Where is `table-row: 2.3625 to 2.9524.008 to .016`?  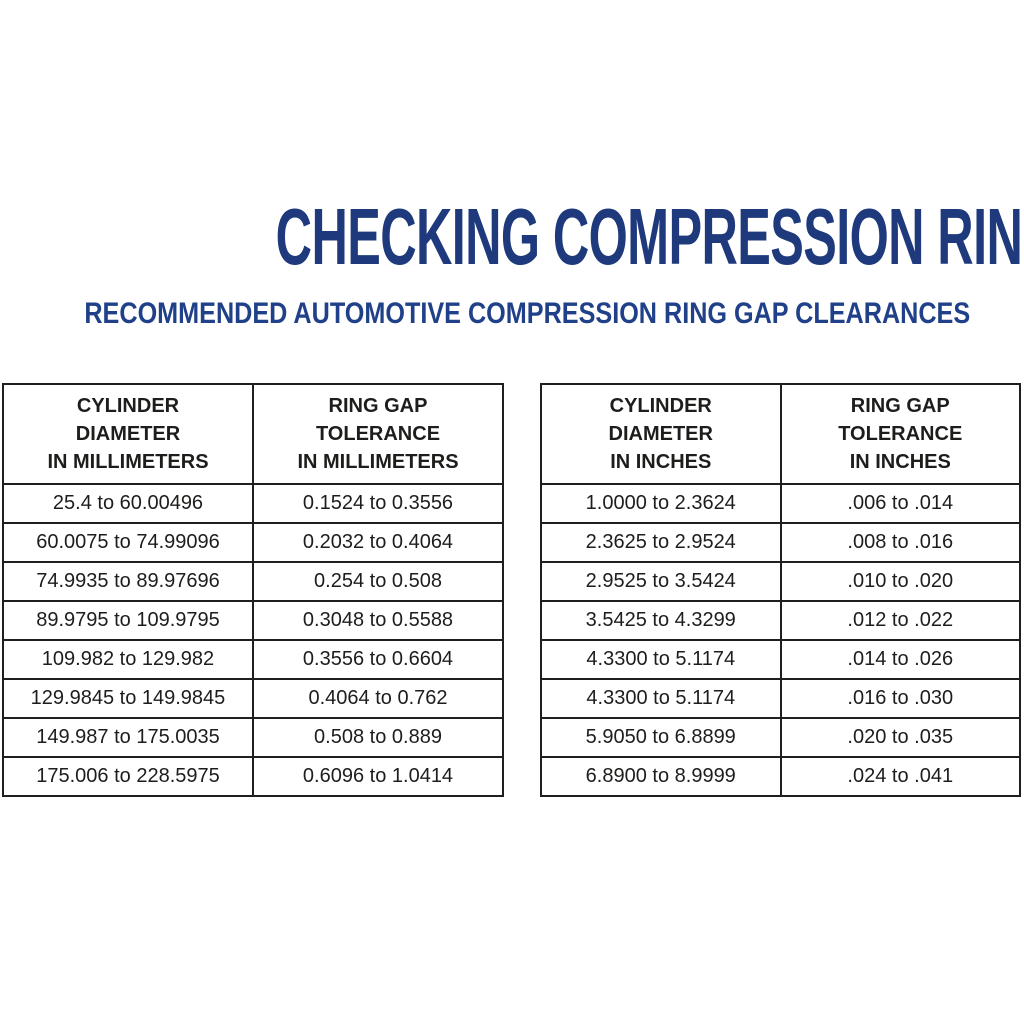
table-row: 2.3625 to 2.9524.008 to .016 is located at coordinates (780, 542).